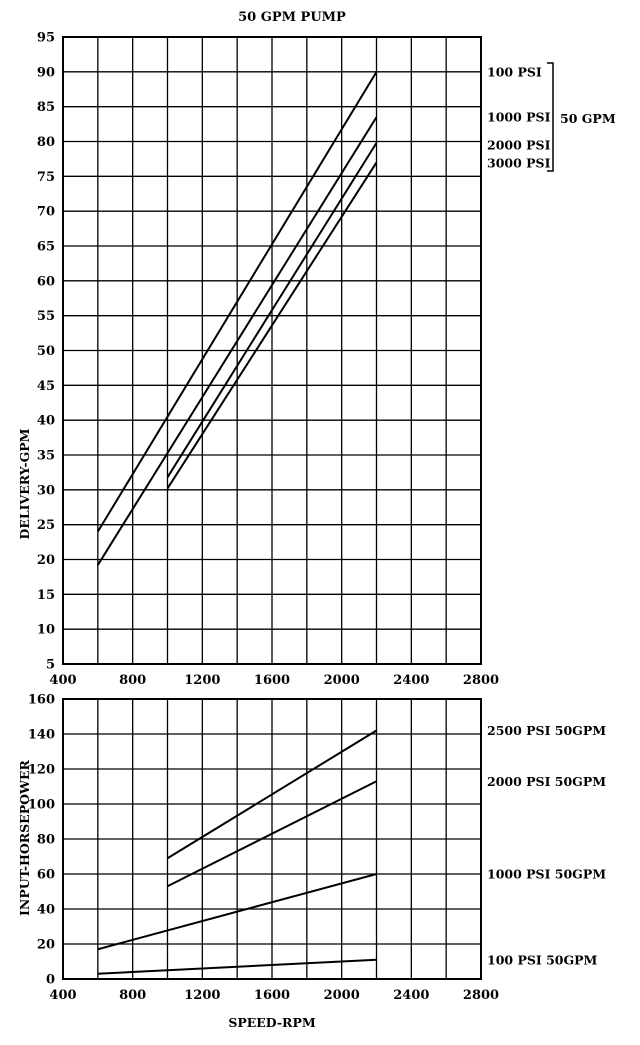  I want to click on bottom-y-tick-label: 0, so click(50, 980).